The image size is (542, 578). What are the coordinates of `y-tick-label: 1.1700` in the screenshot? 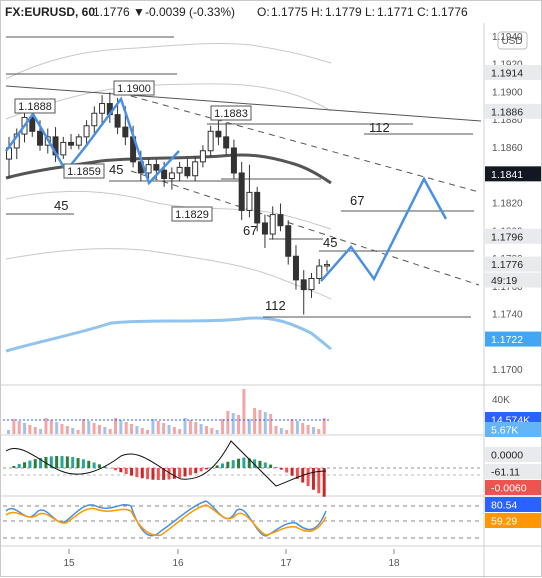 It's located at (507, 370).